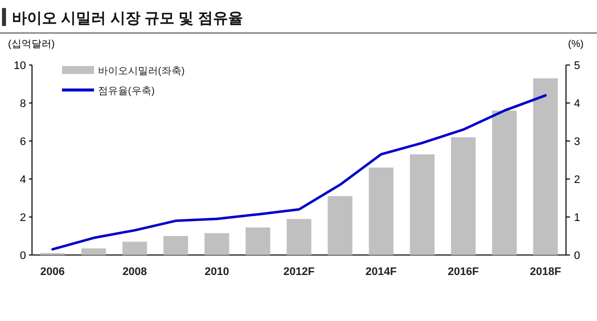 The width and height of the screenshot is (597, 321). What do you see at coordinates (576, 44) in the screenshot?
I see `y2-axis-title: (%)` at bounding box center [576, 44].